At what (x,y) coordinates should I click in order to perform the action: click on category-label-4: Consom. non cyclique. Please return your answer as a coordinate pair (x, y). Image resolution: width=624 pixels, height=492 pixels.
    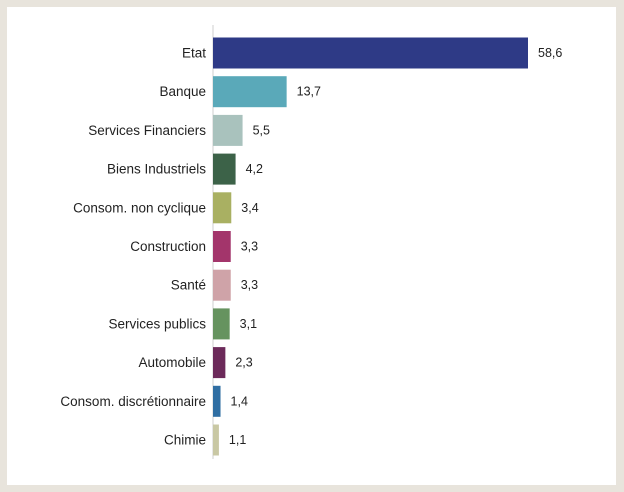
    Looking at the image, I should click on (139, 207).